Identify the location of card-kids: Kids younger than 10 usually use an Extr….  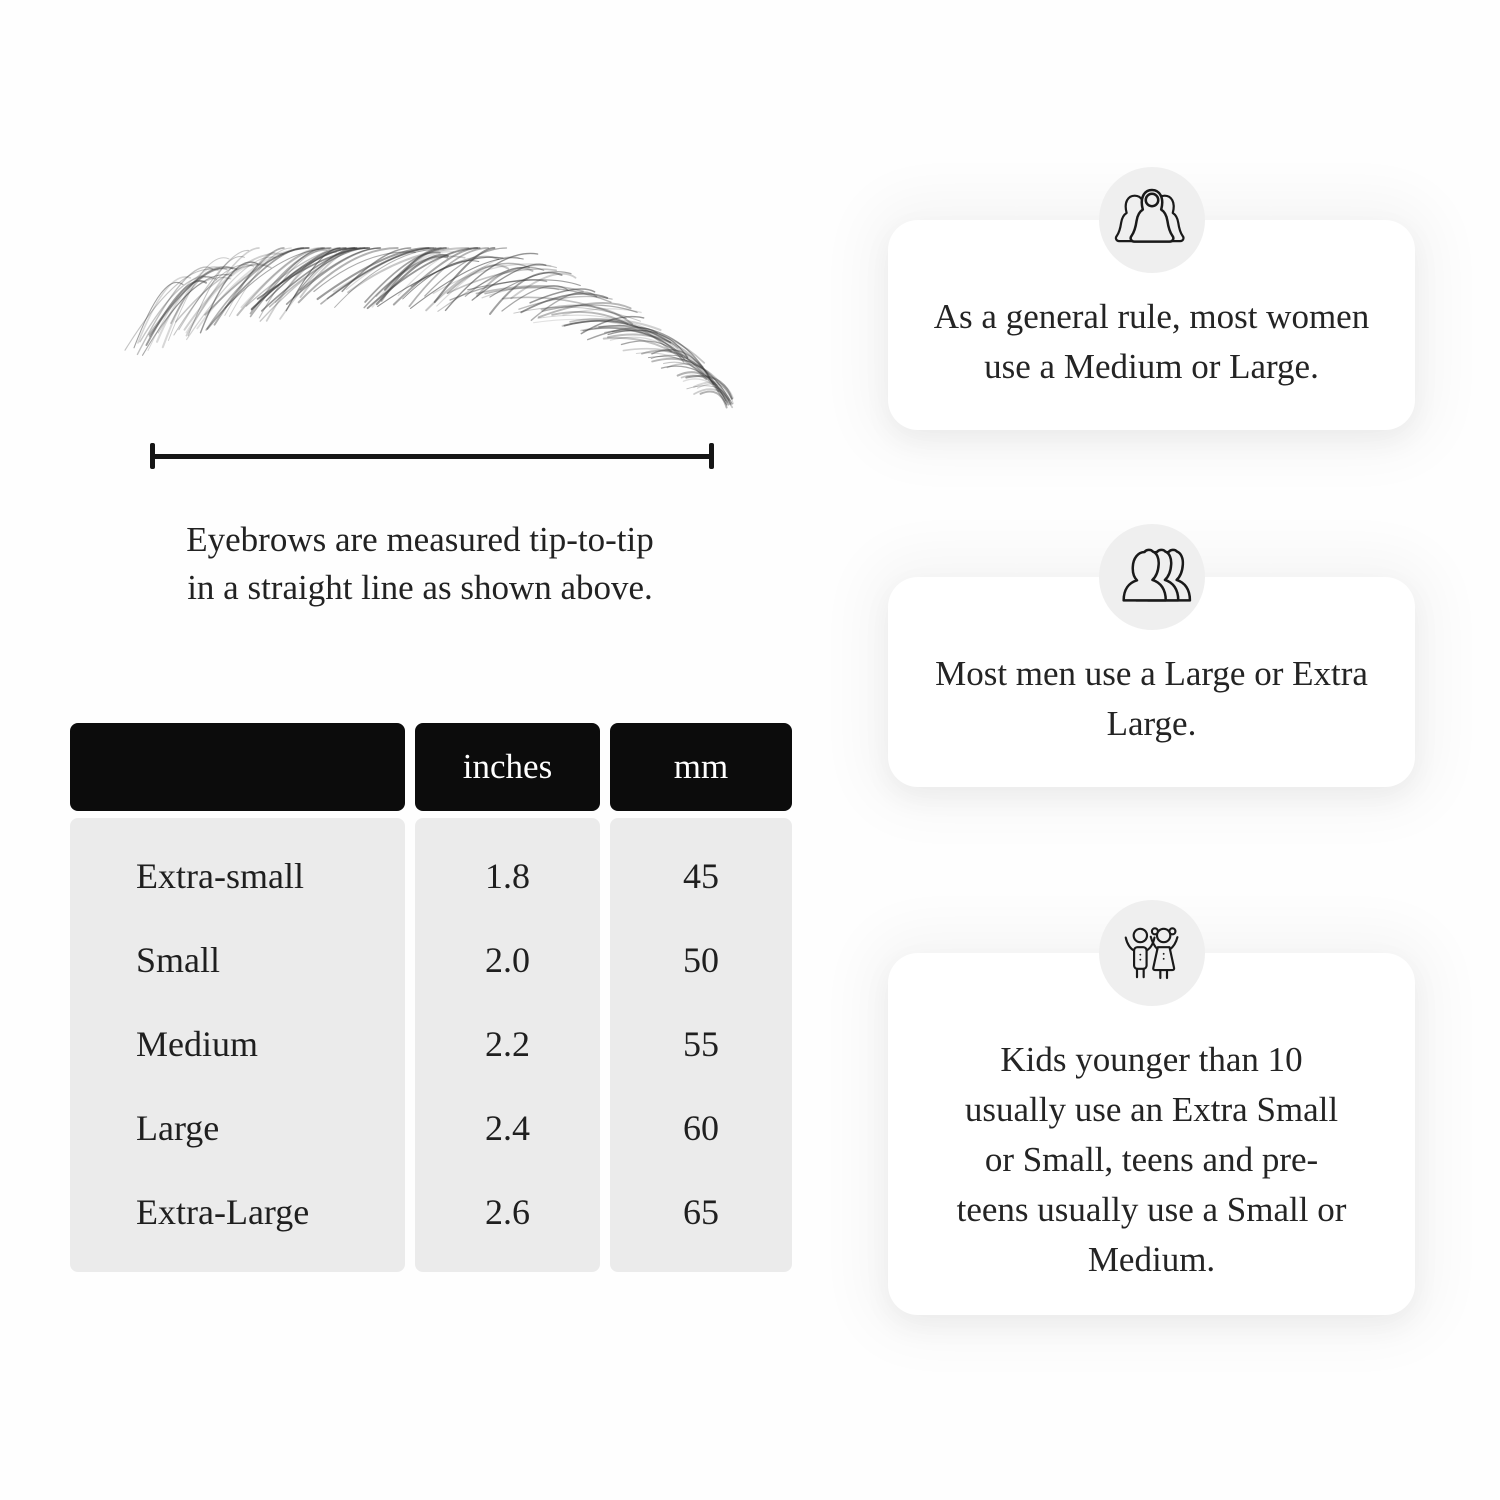
(1151, 1107).